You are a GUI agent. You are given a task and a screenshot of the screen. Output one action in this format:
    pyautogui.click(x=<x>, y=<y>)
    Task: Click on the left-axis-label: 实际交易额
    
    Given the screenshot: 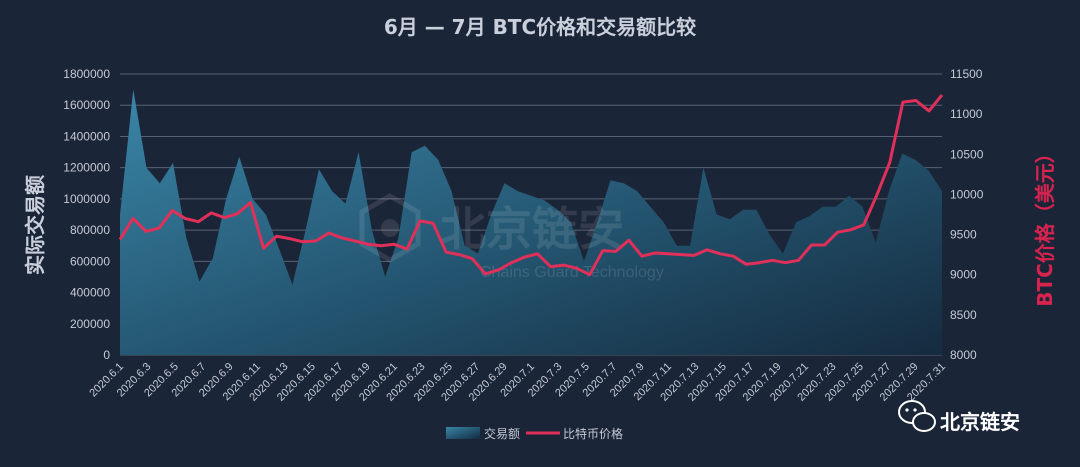 What is the action you would take?
    pyautogui.click(x=35, y=225)
    